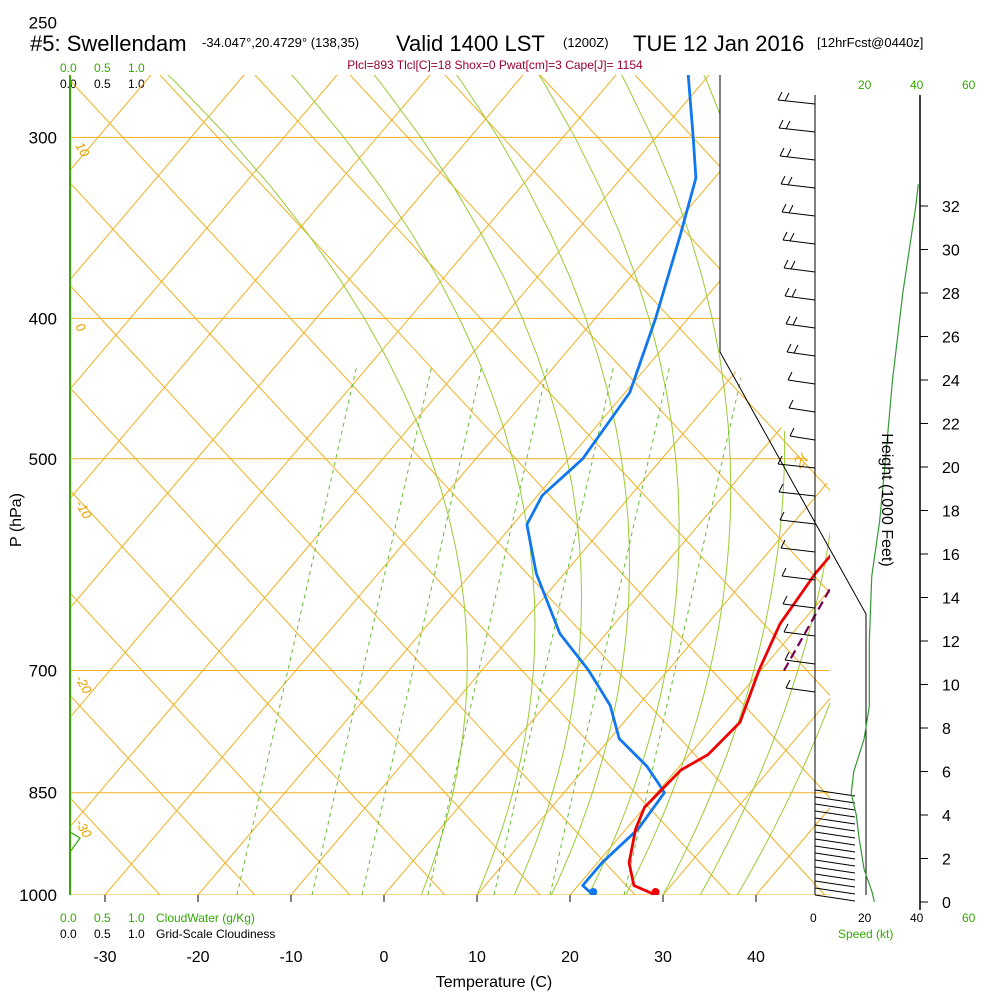 The image size is (1000, 1000). Describe the element at coordinates (969, 85) in the screenshot. I see `speed-top-60: 60` at that location.